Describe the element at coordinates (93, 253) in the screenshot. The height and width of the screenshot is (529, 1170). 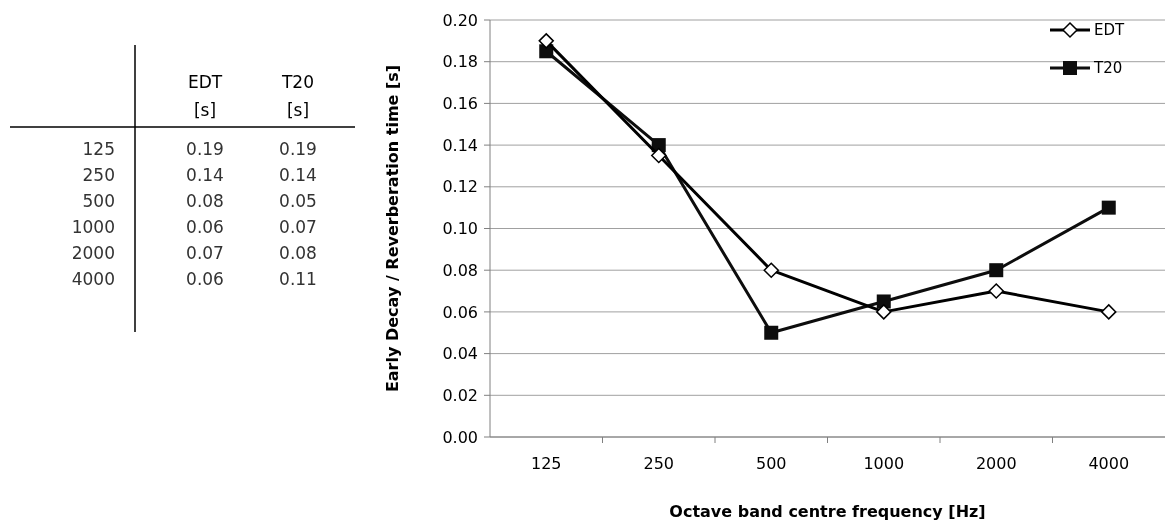
I see `y-tick-label: 2000` at that location.